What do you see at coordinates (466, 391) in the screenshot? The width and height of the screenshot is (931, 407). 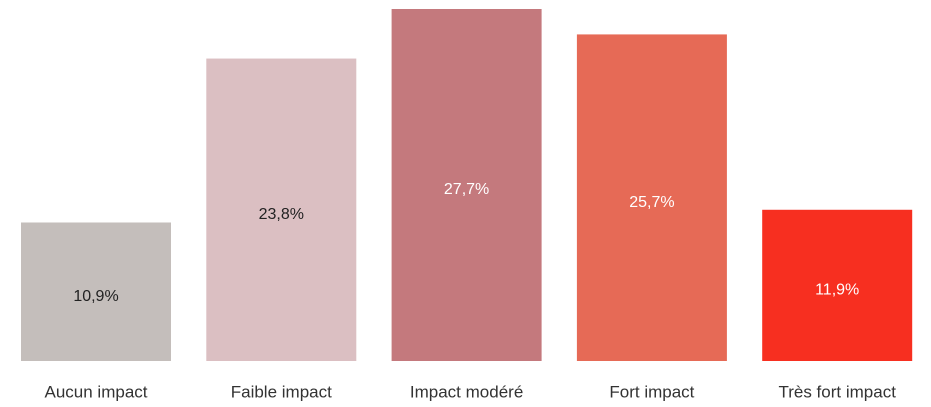 I see `category-label: Impact modéré` at bounding box center [466, 391].